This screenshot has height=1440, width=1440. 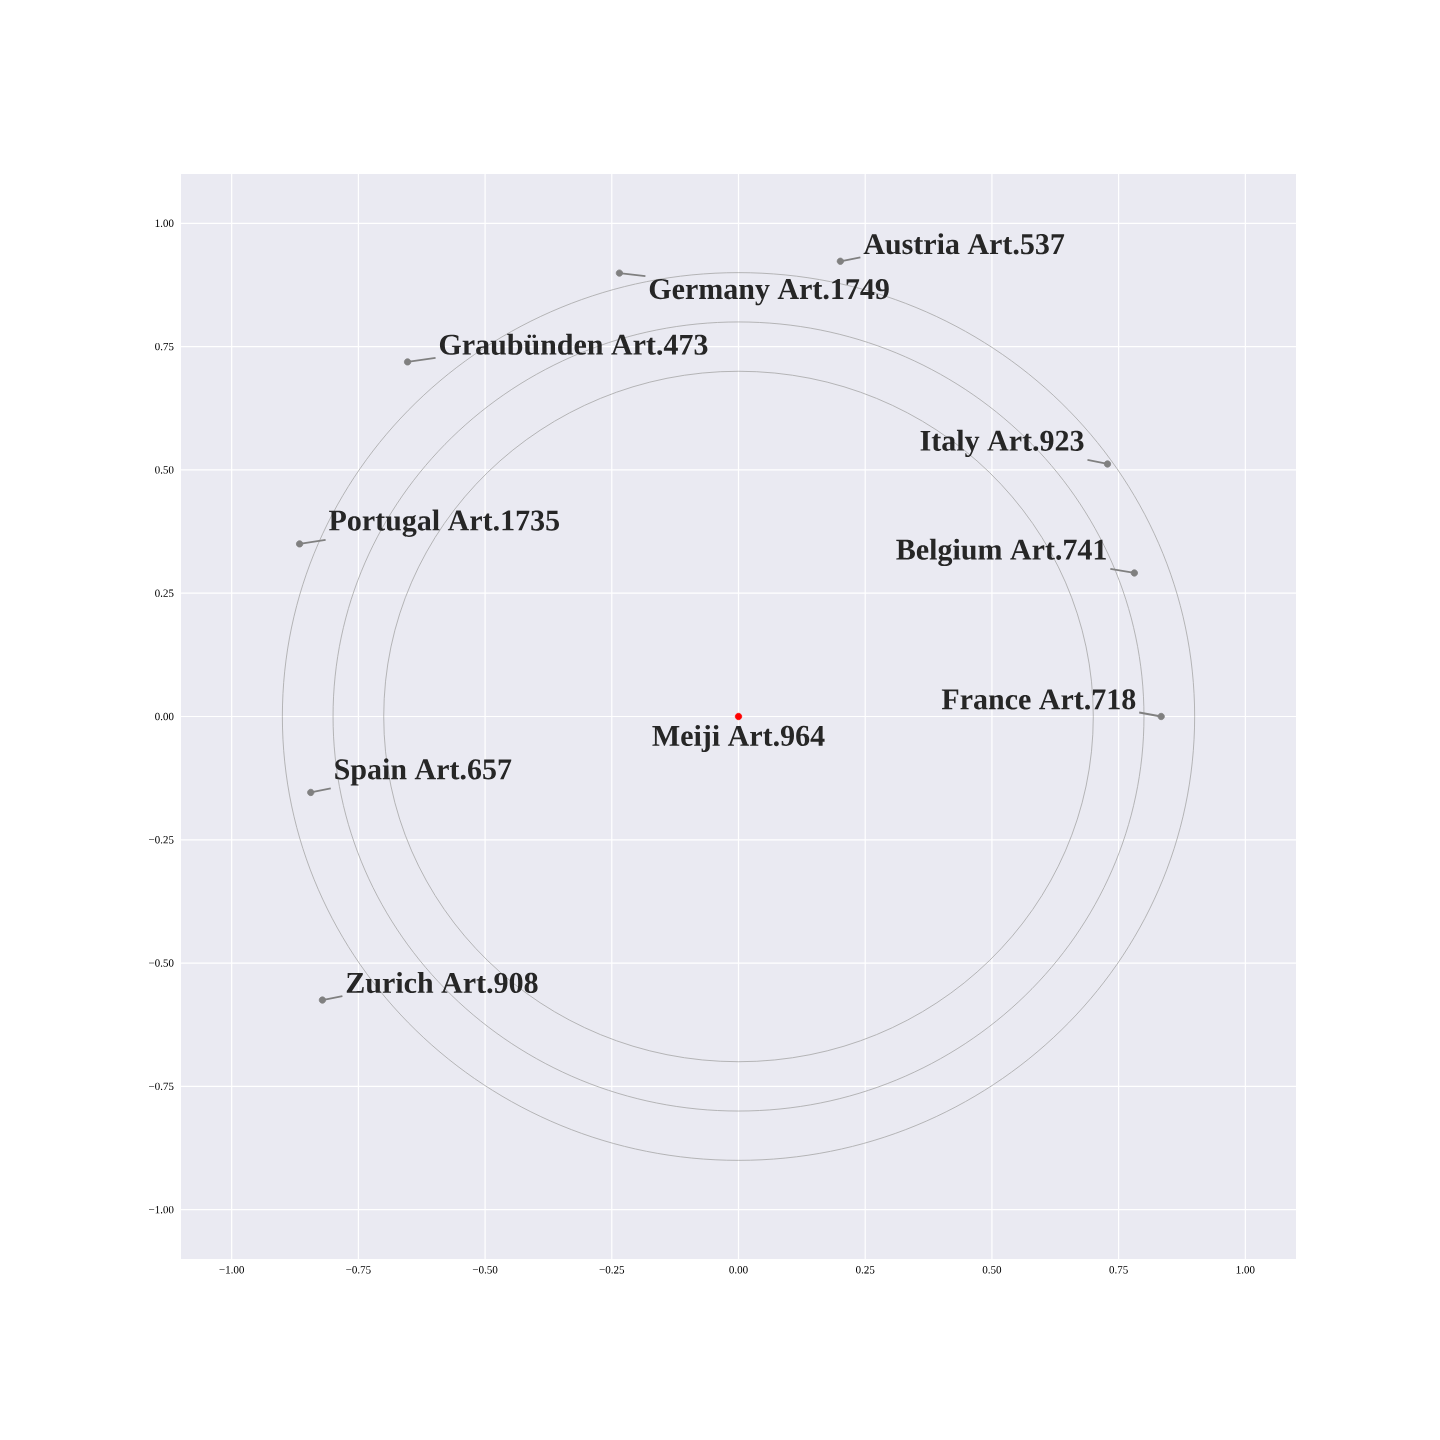 I want to click on annotation: Spain Art.657, so click(x=423, y=772).